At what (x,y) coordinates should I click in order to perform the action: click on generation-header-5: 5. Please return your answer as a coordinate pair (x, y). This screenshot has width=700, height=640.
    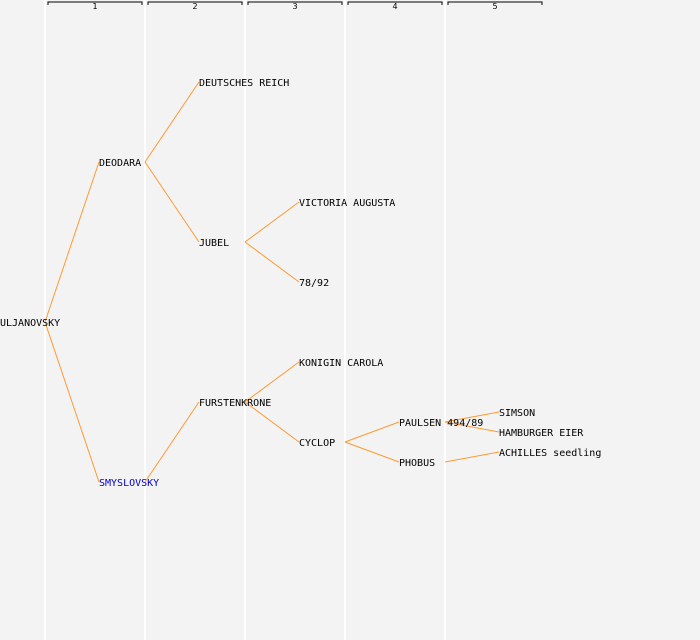
    Looking at the image, I should click on (495, 6).